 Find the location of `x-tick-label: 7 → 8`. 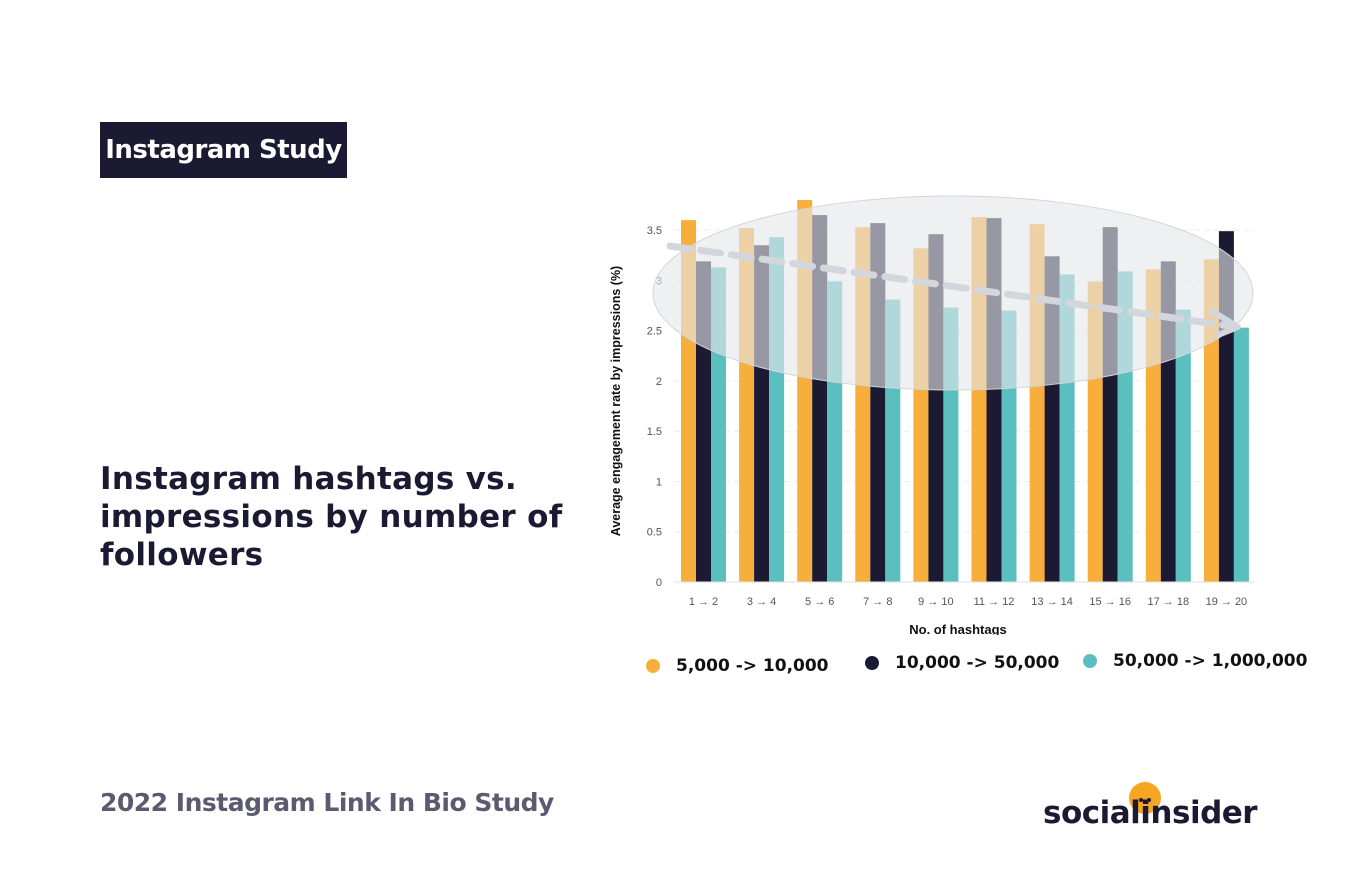

x-tick-label: 7 → 8 is located at coordinates (877, 602).